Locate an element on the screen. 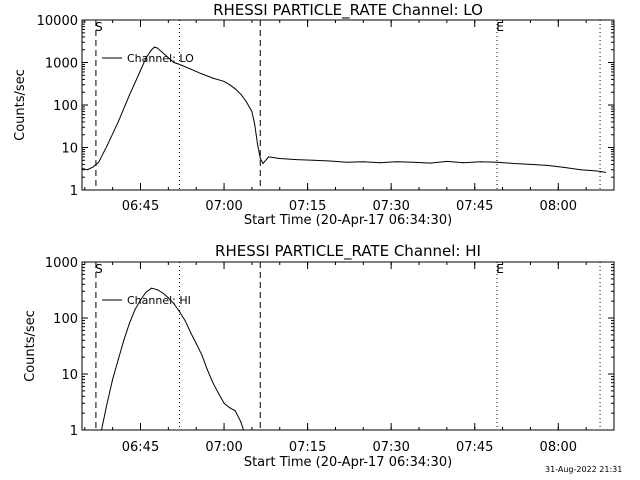  x-tick-label: 07:30 is located at coordinates (390, 206).